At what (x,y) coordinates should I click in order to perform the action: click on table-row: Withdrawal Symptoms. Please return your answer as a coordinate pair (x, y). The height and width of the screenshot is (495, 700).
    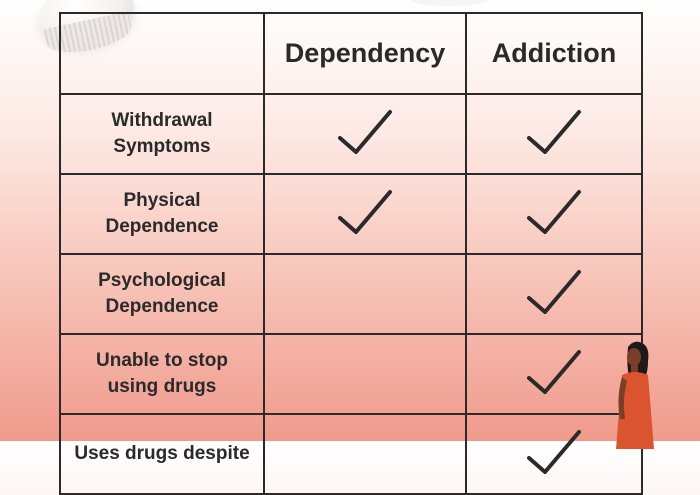
    Looking at the image, I should click on (351, 134).